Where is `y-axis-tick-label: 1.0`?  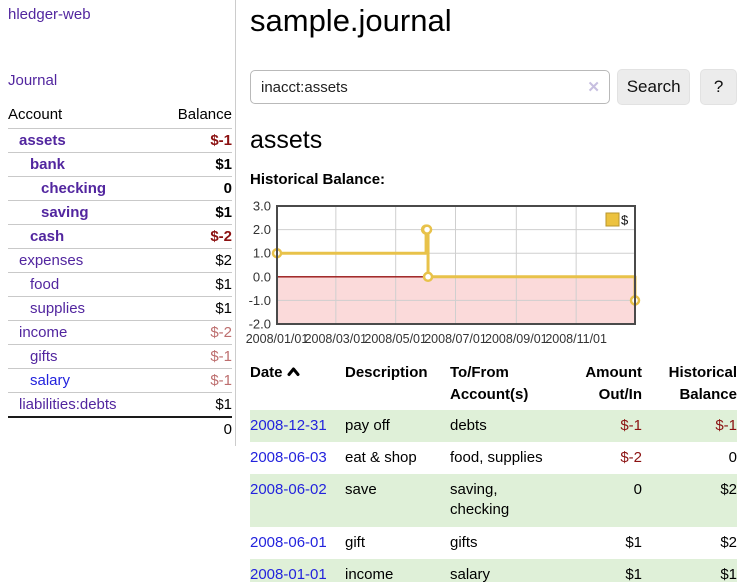
y-axis-tick-label: 1.0 is located at coordinates (262, 253).